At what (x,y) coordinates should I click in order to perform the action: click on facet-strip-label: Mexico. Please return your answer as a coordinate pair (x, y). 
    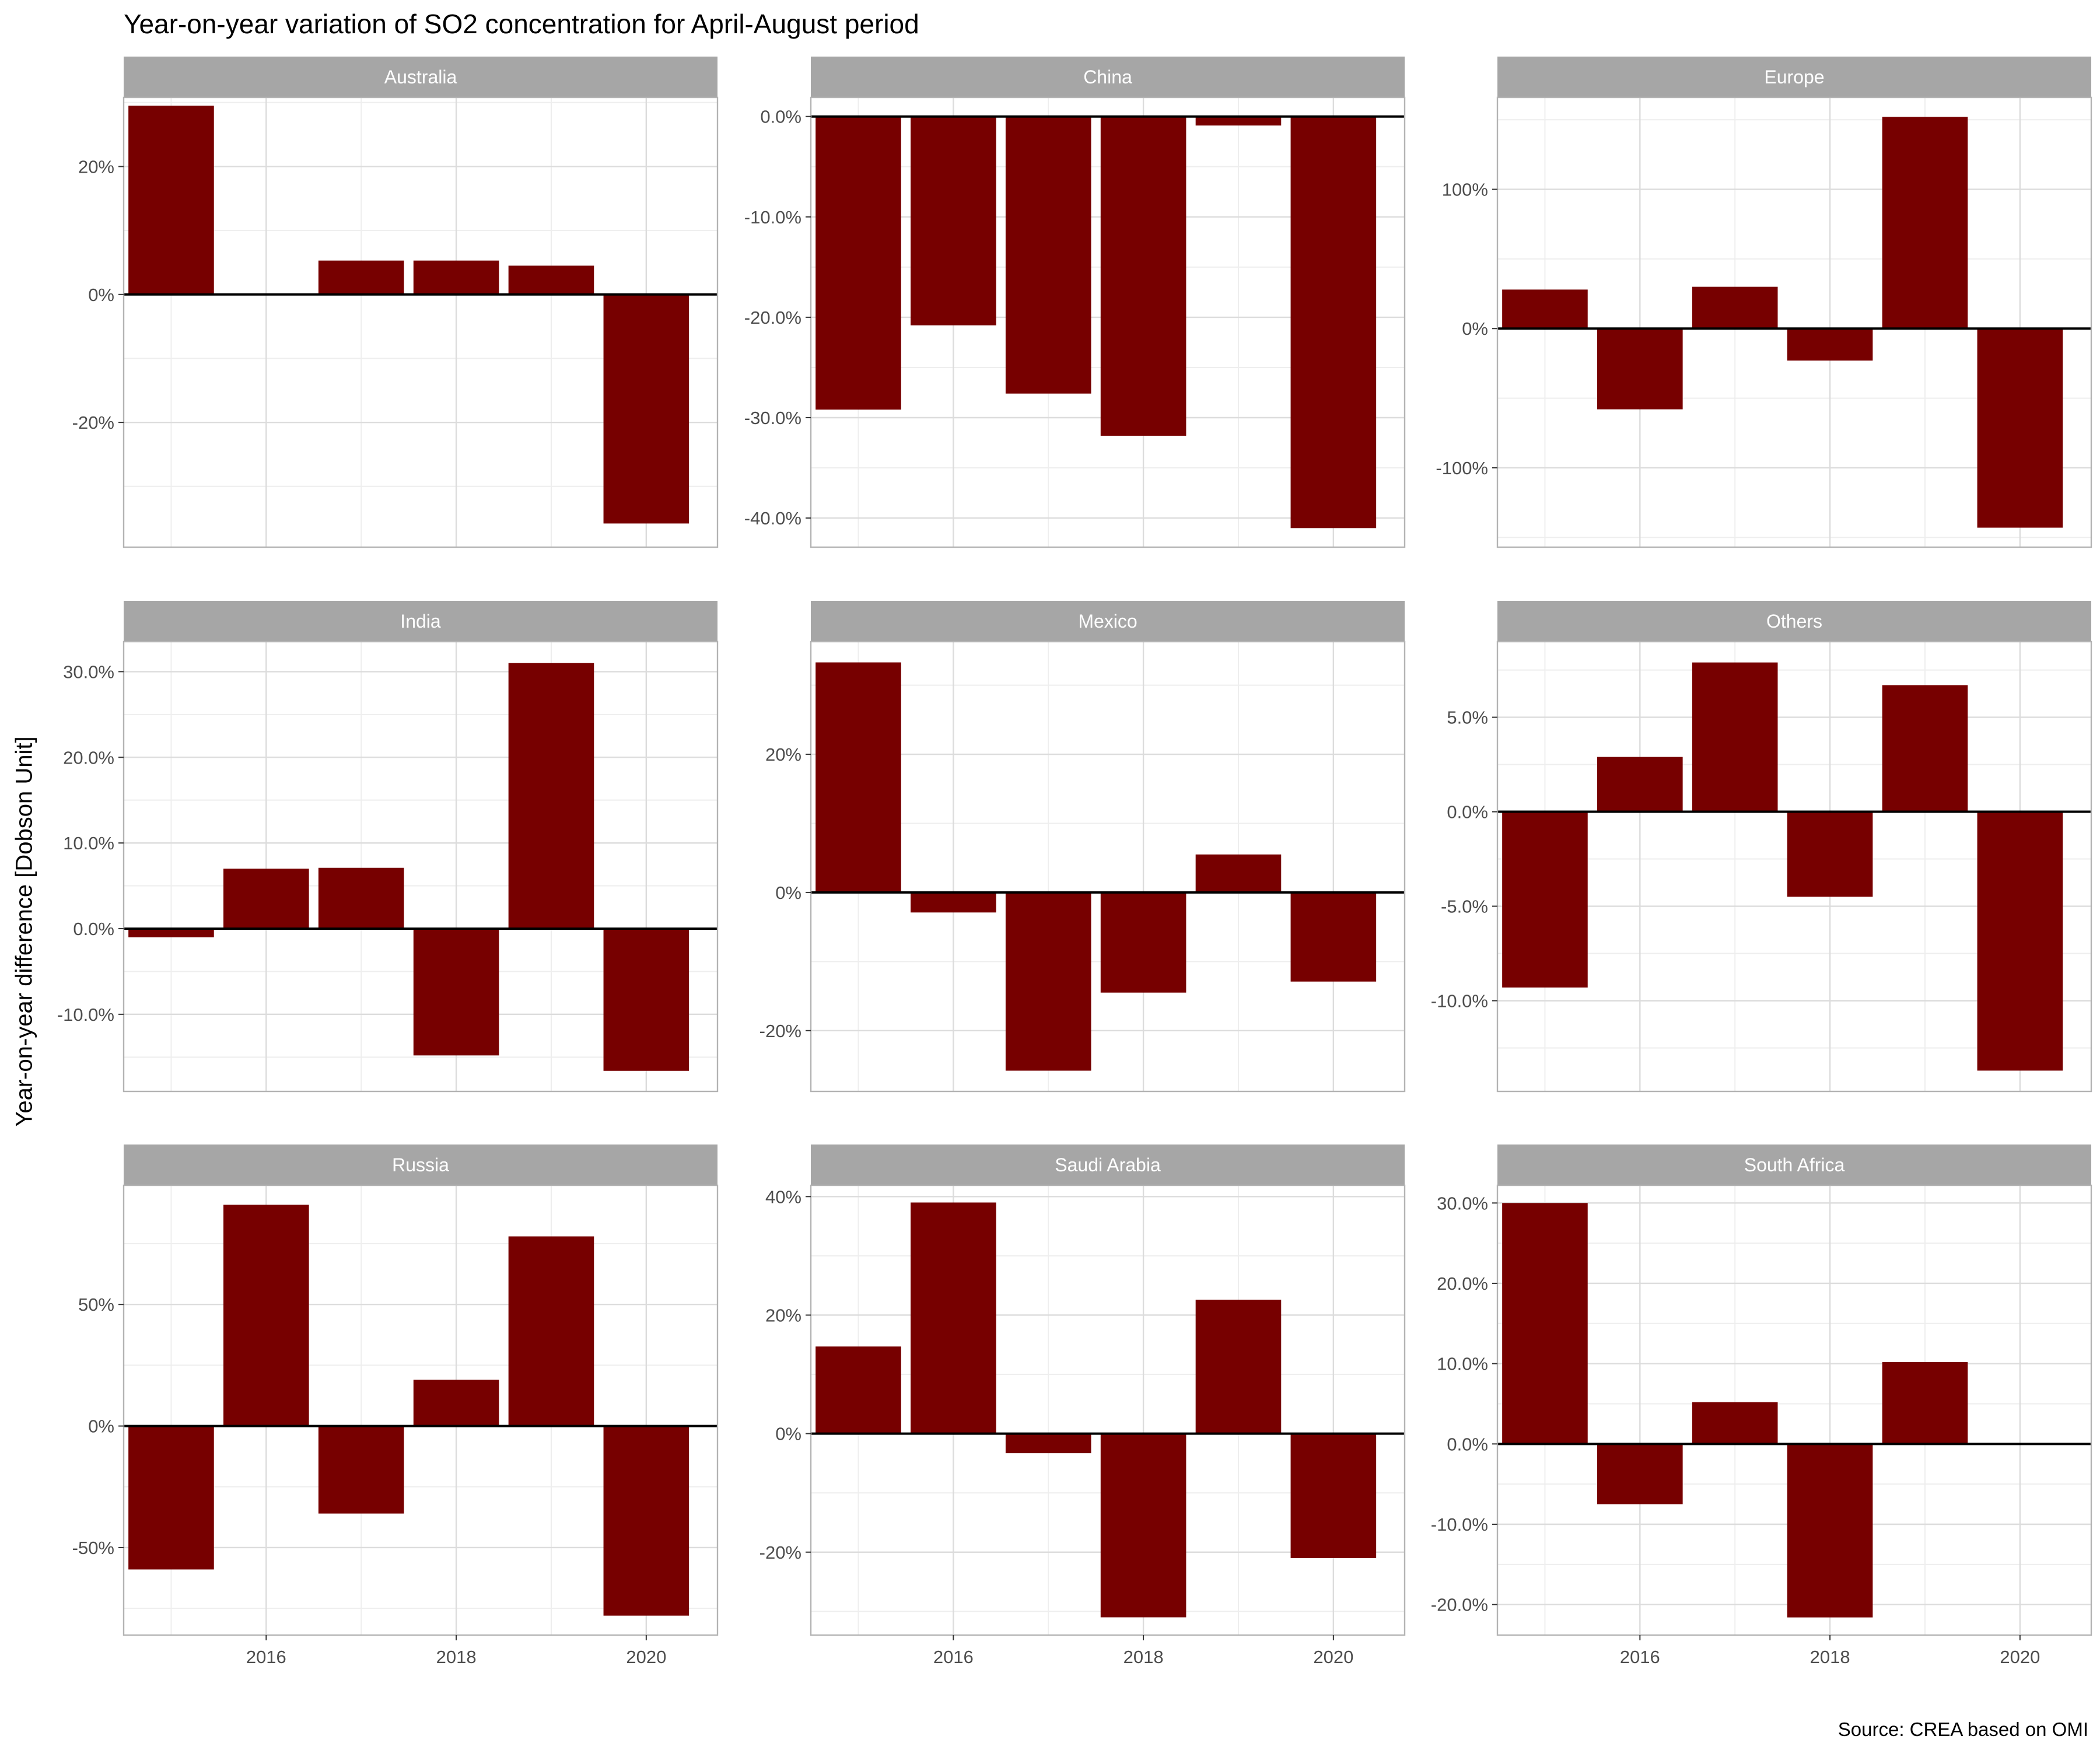
    Looking at the image, I should click on (1107, 621).